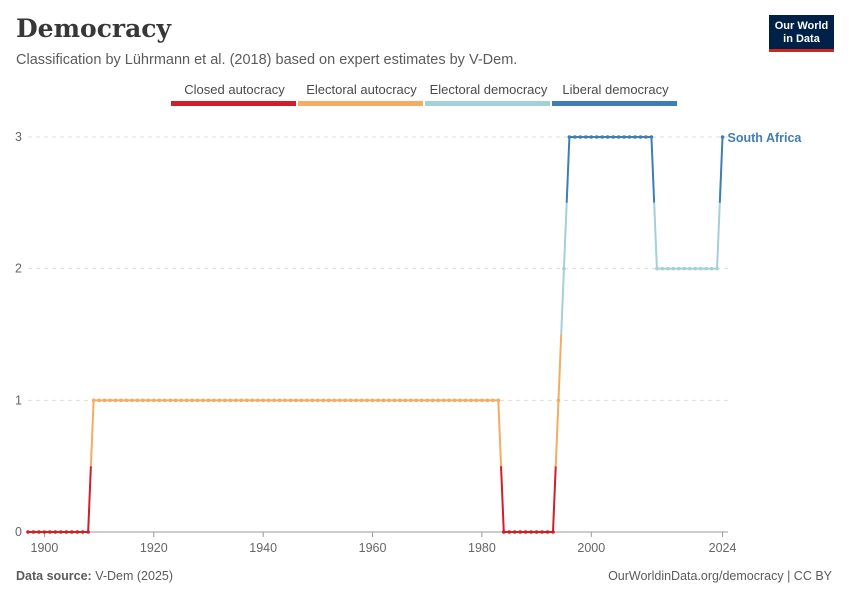  I want to click on footer-link: OurWorldinData.org/democracy | CC BY, so click(720, 576).